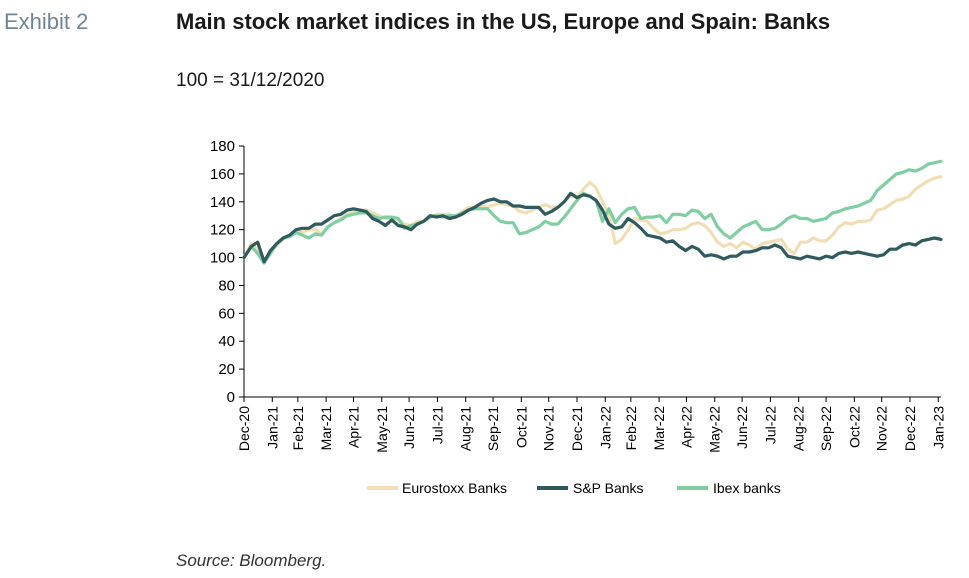  I want to click on legend-item: Ibex banks, so click(729, 488).